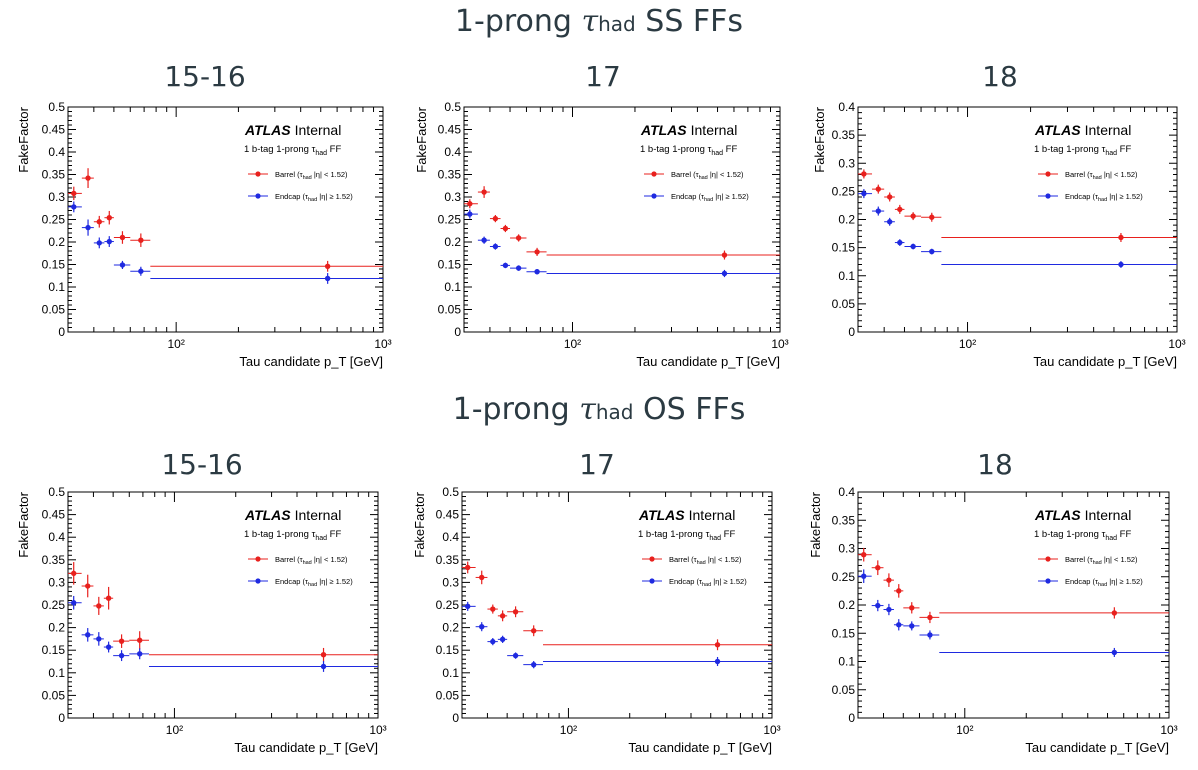  Describe the element at coordinates (54, 650) in the screenshot. I see `y-tick-label: 0.15` at that location.